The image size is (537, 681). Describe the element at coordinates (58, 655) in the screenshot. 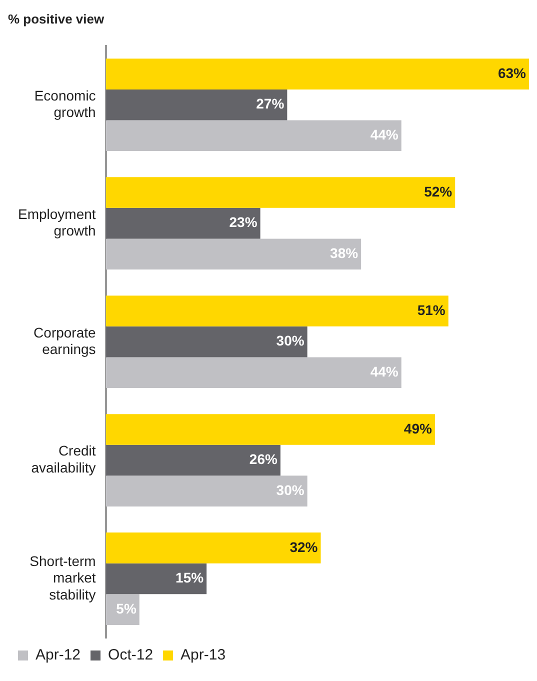

I see `legend-label: Apr-12` at that location.